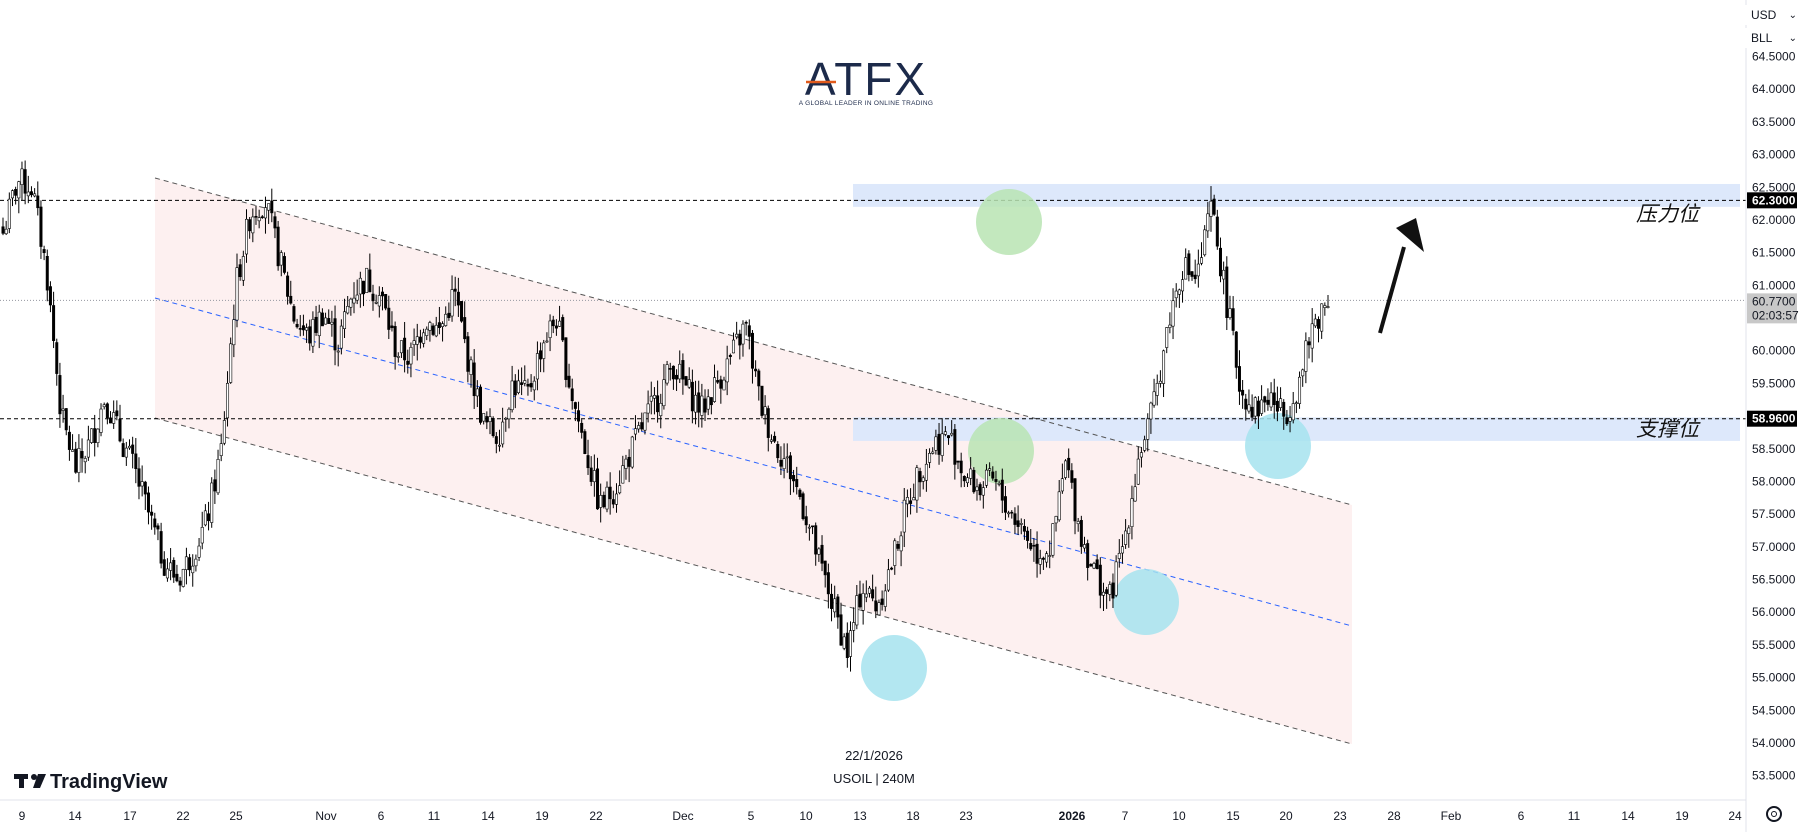 This screenshot has height=832, width=1807. What do you see at coordinates (1774, 200) in the screenshot?
I see `resistance-price: 62.3000` at bounding box center [1774, 200].